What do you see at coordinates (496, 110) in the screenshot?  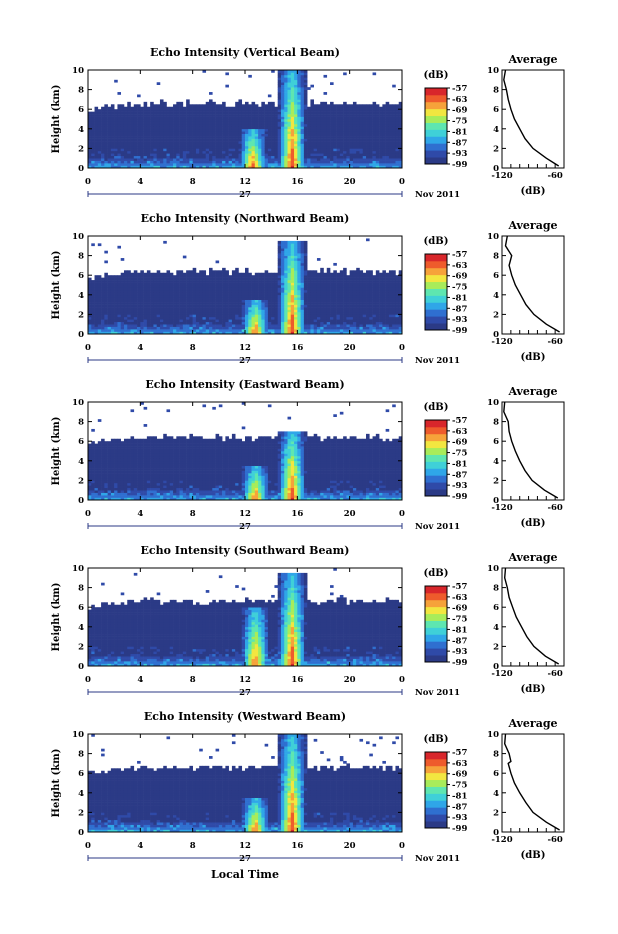 I see `profile-height-label: 6` at bounding box center [496, 110].